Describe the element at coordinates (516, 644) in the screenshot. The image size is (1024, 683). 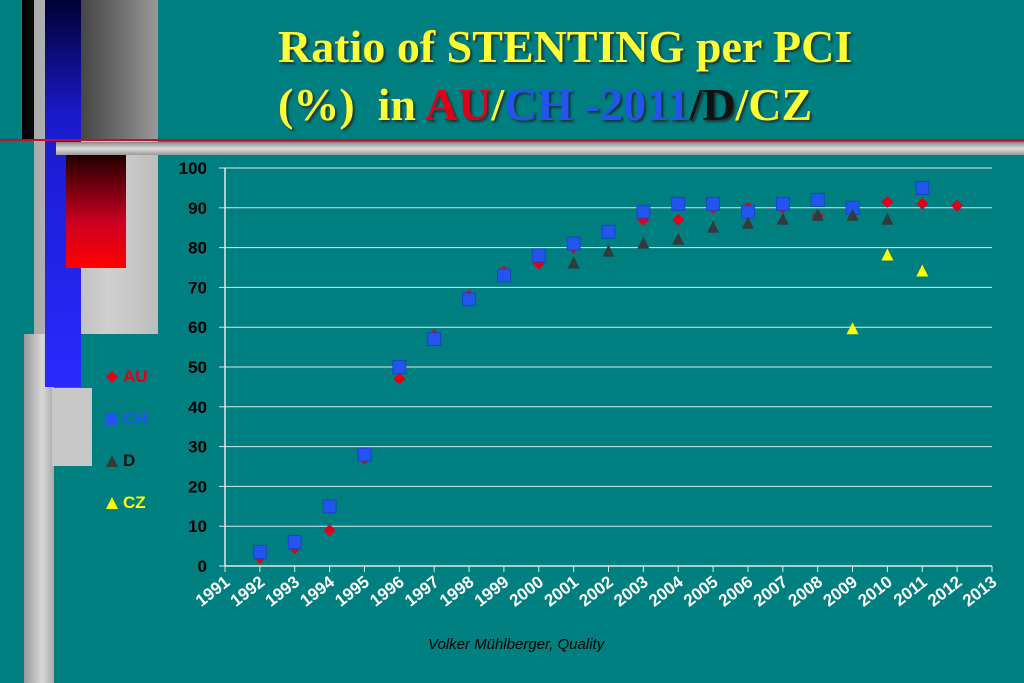
I see `footer-author: Volker Mühlberger, Quality` at that location.